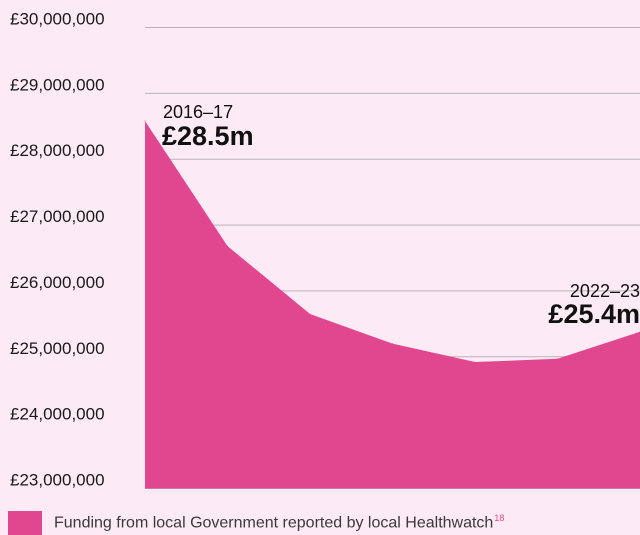  I want to click on y-tick-label: £24,000,000, so click(57, 414).